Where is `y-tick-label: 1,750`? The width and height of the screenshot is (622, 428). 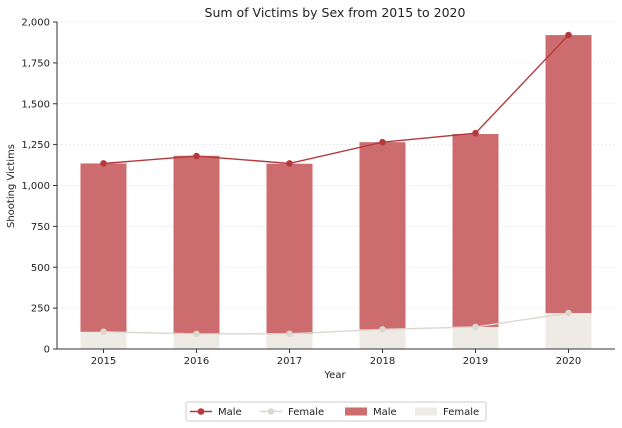
y-tick-label: 1,750 is located at coordinates (35, 63).